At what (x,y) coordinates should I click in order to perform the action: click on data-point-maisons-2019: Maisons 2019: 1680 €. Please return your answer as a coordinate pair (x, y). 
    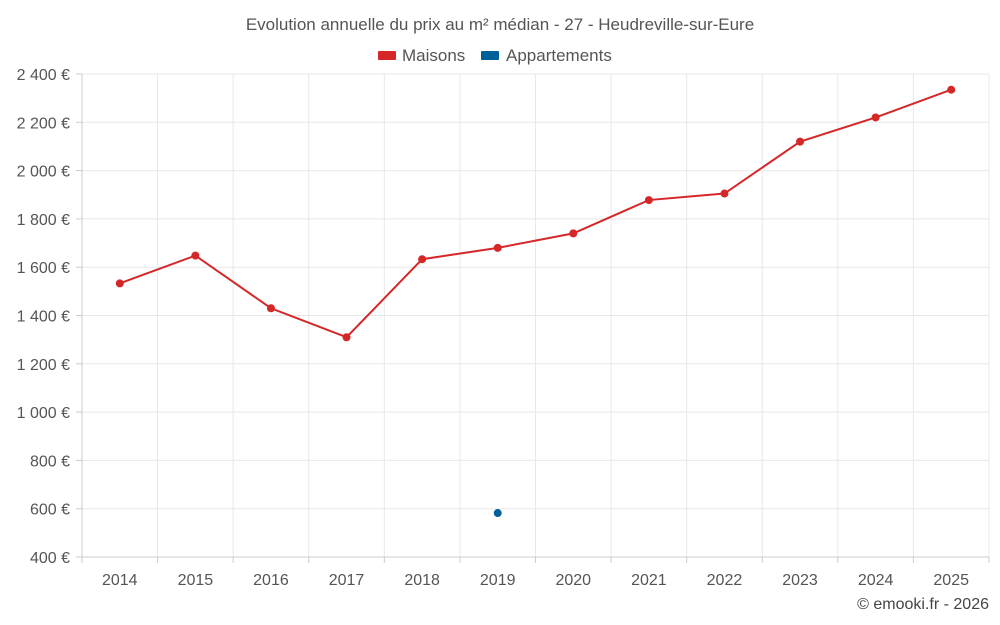
    Looking at the image, I should click on (497, 247).